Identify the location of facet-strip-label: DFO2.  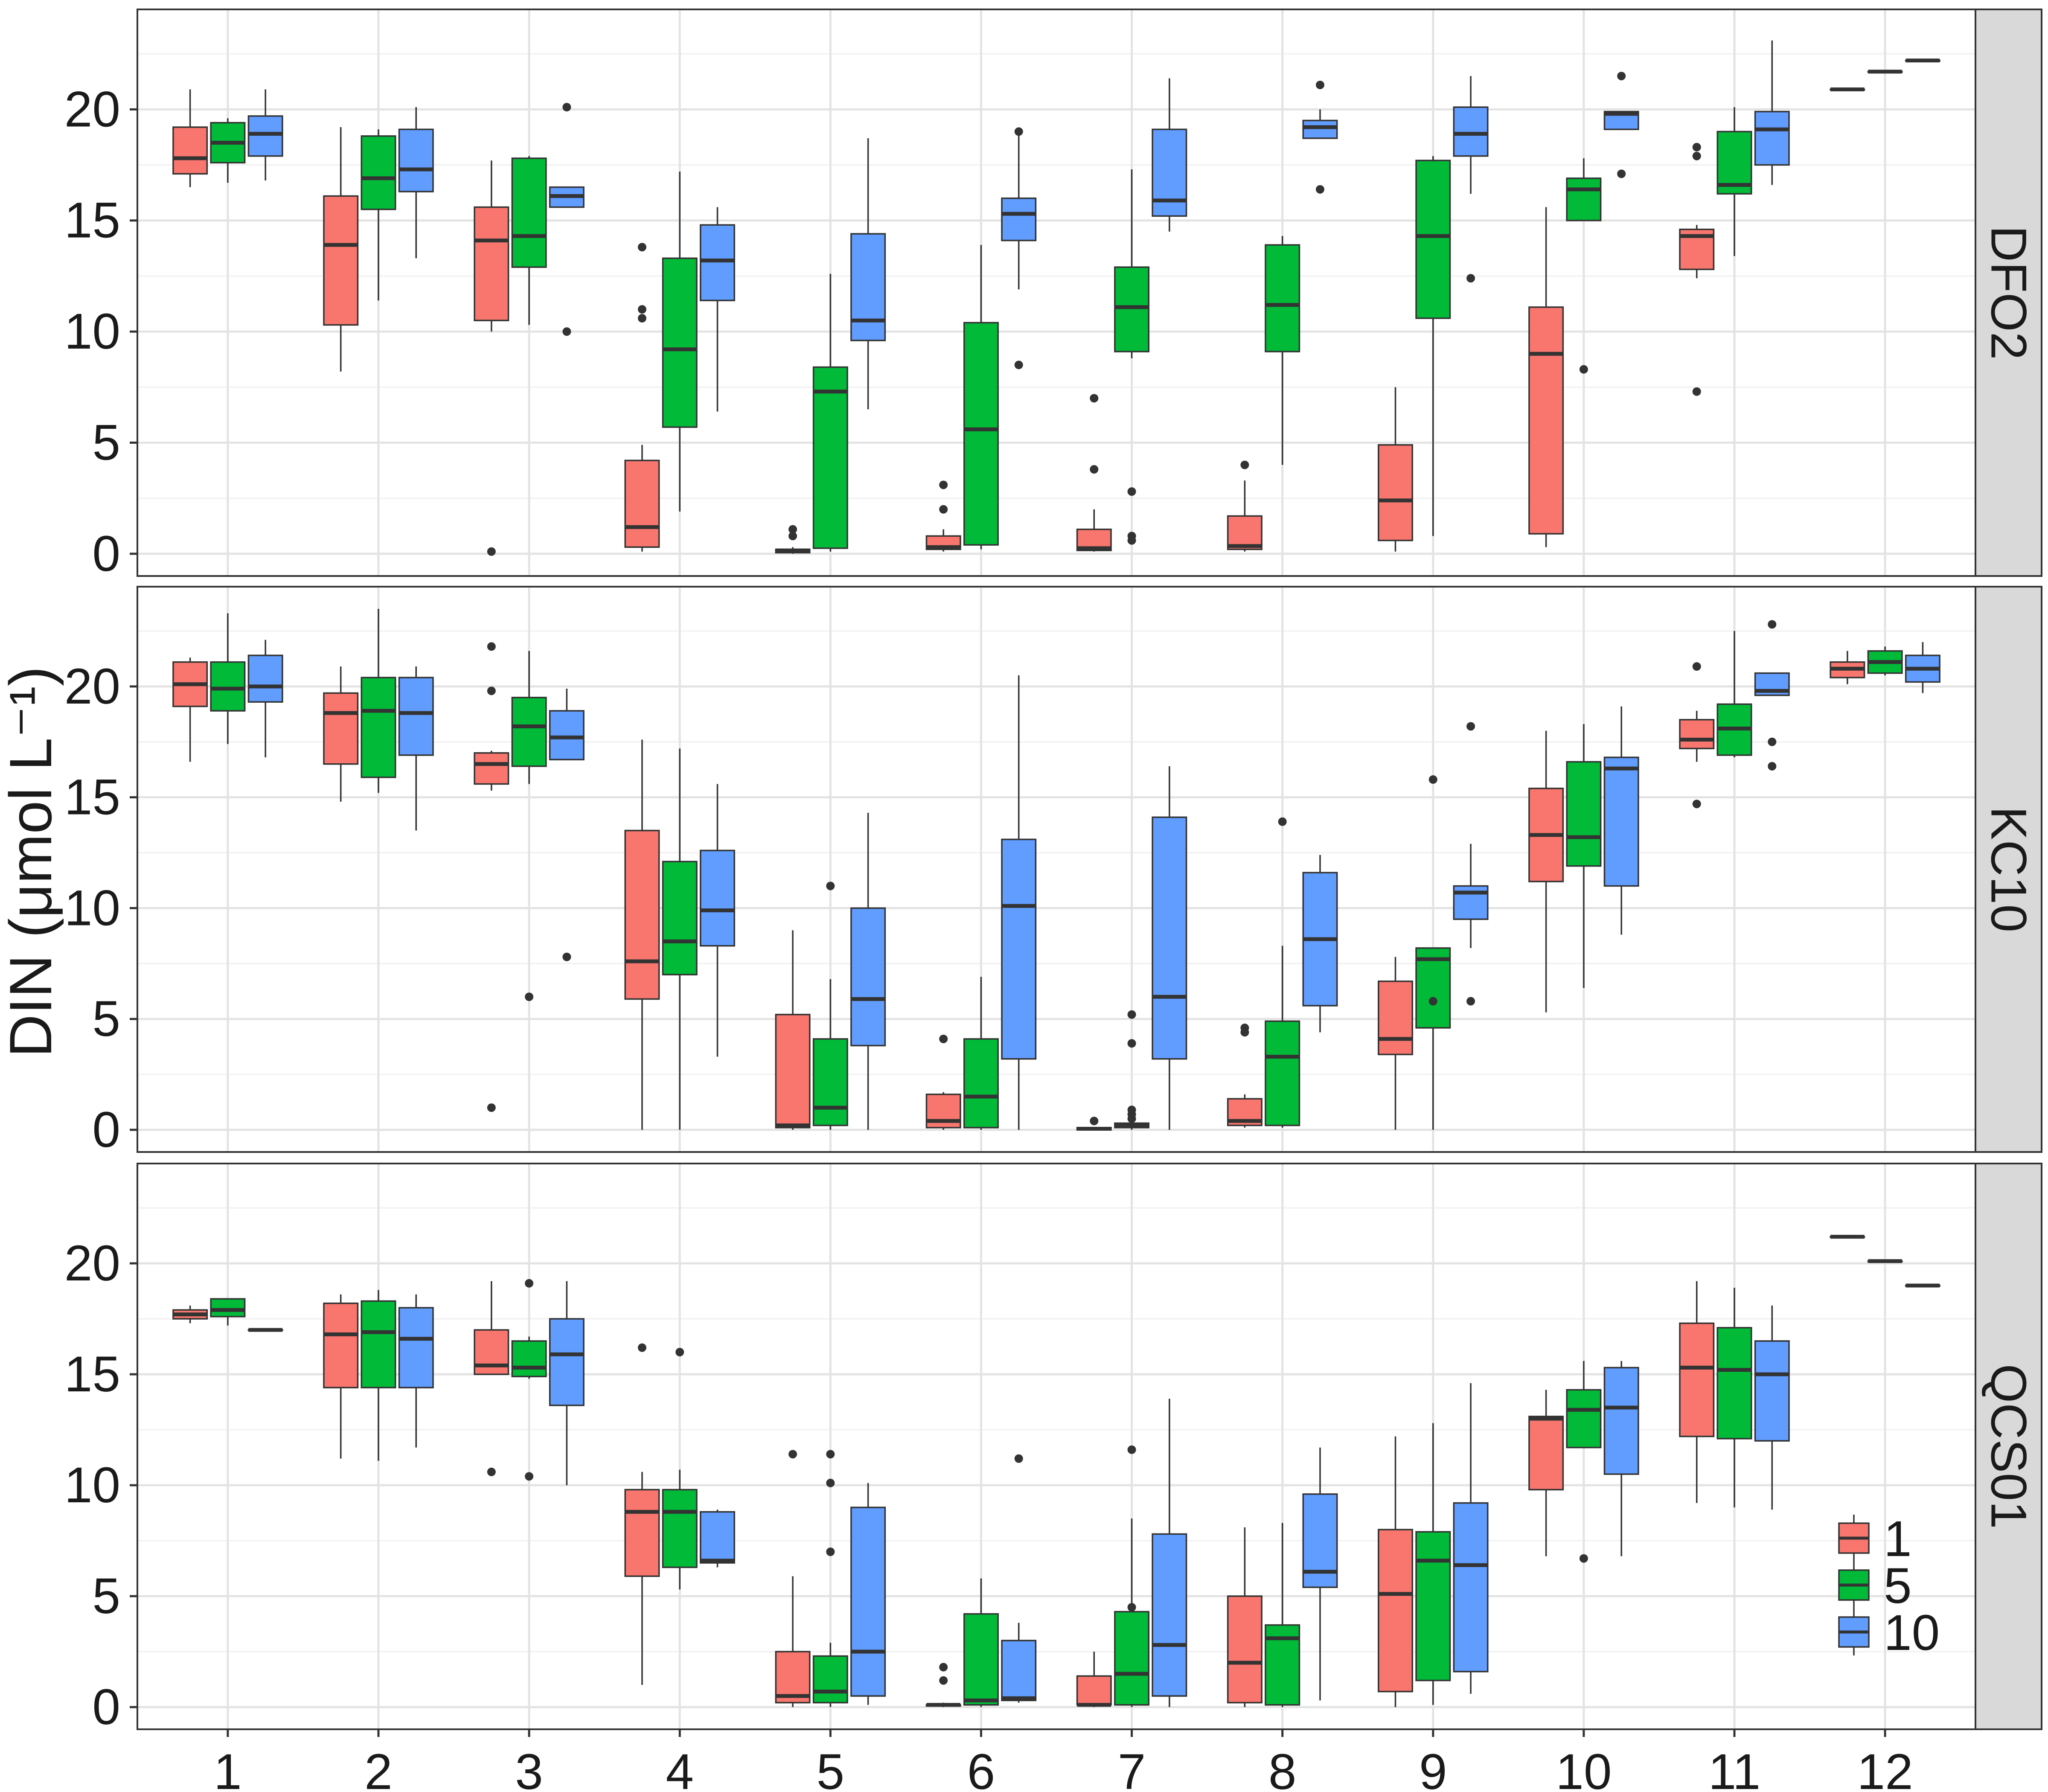
(2009, 293).